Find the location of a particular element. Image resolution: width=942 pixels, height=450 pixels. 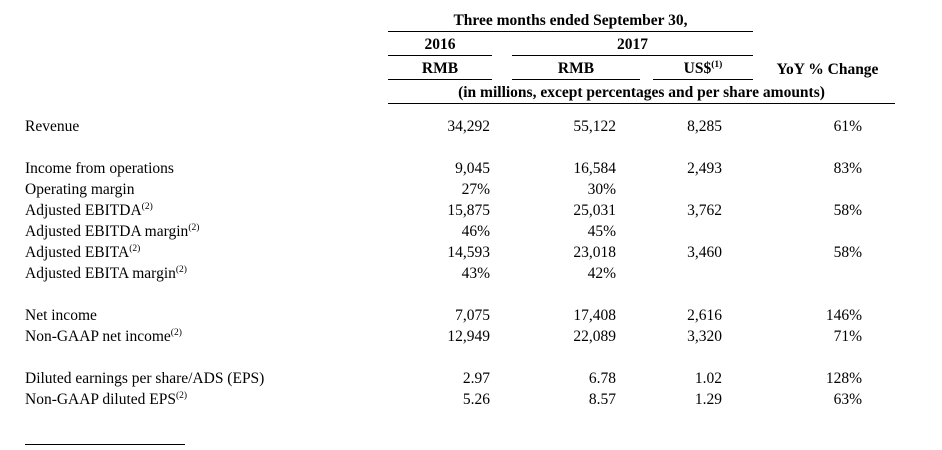

value-yoy: 128% is located at coordinates (843, 378).